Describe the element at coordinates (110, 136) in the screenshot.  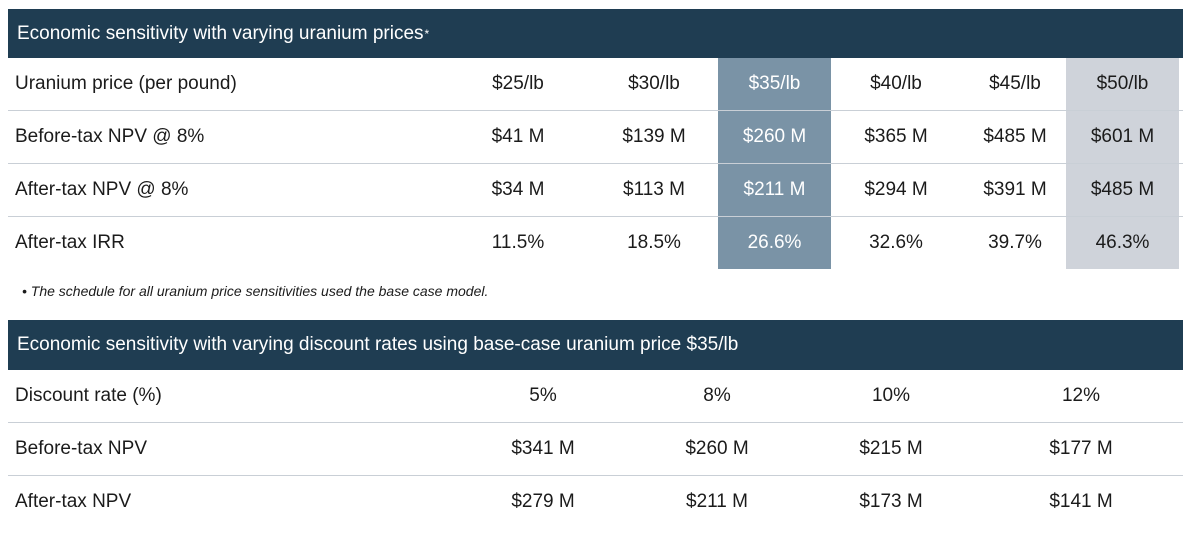
I see `row-label: Before-tax NPV @ 8%` at that location.